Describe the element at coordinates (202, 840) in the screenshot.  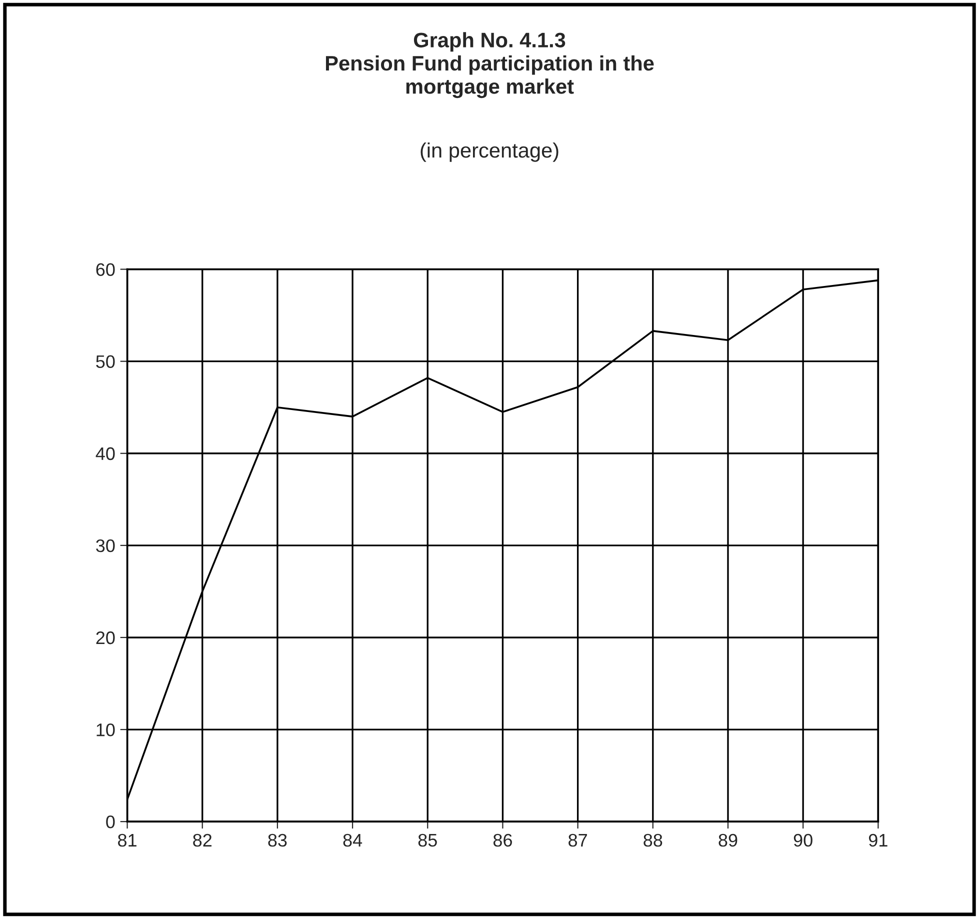
I see `x-tick-label: 82` at that location.